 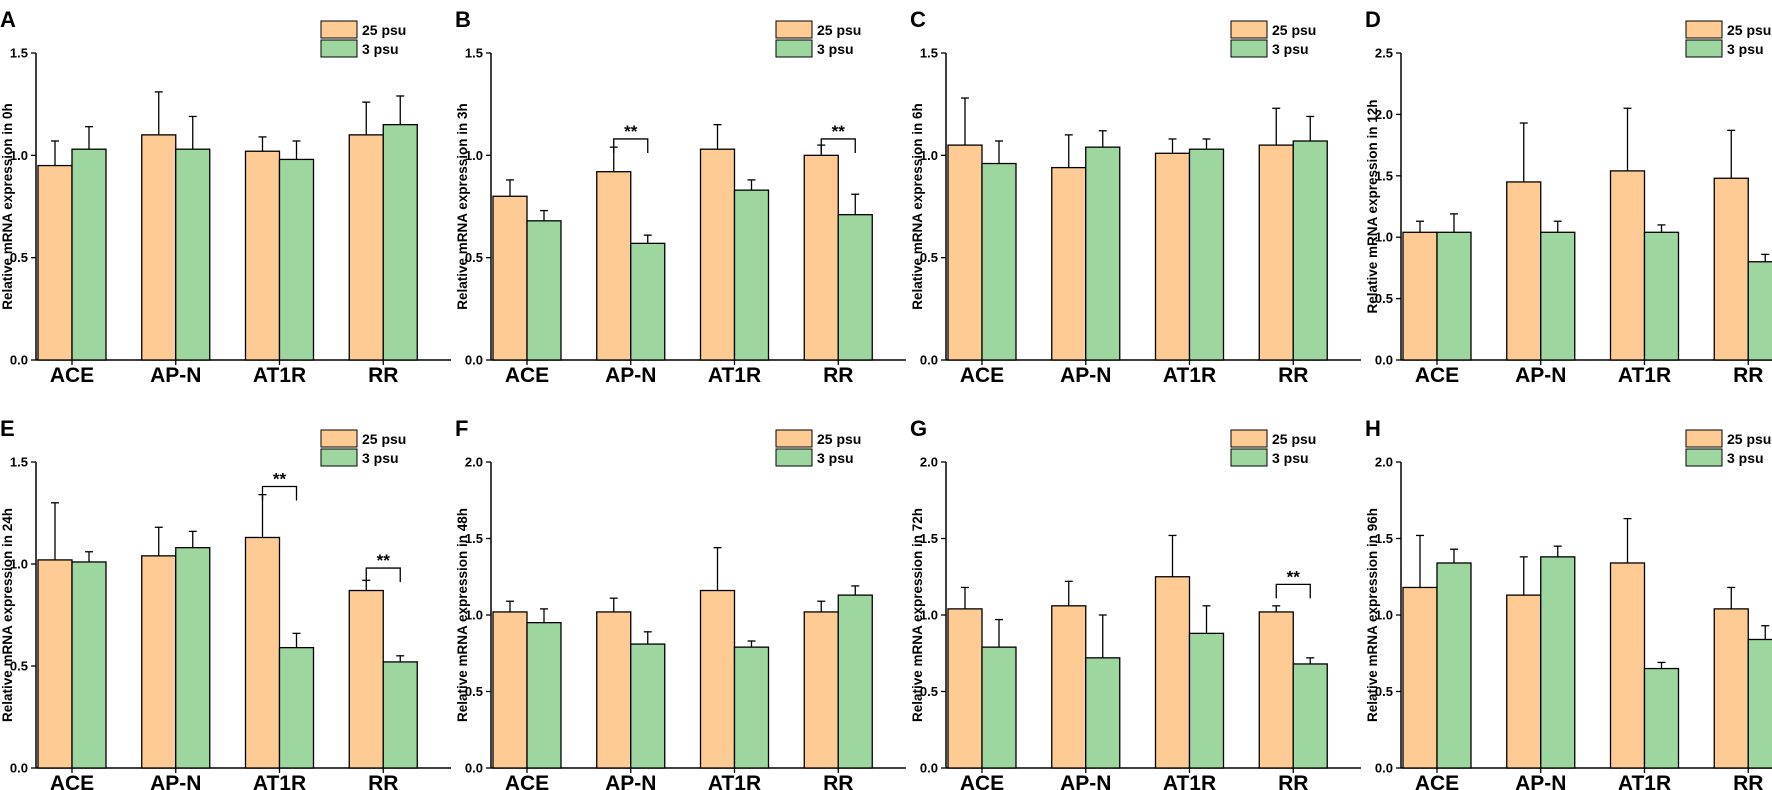 I want to click on y-axis-label: Relative mRNA expression in 0h, so click(x=7, y=206).